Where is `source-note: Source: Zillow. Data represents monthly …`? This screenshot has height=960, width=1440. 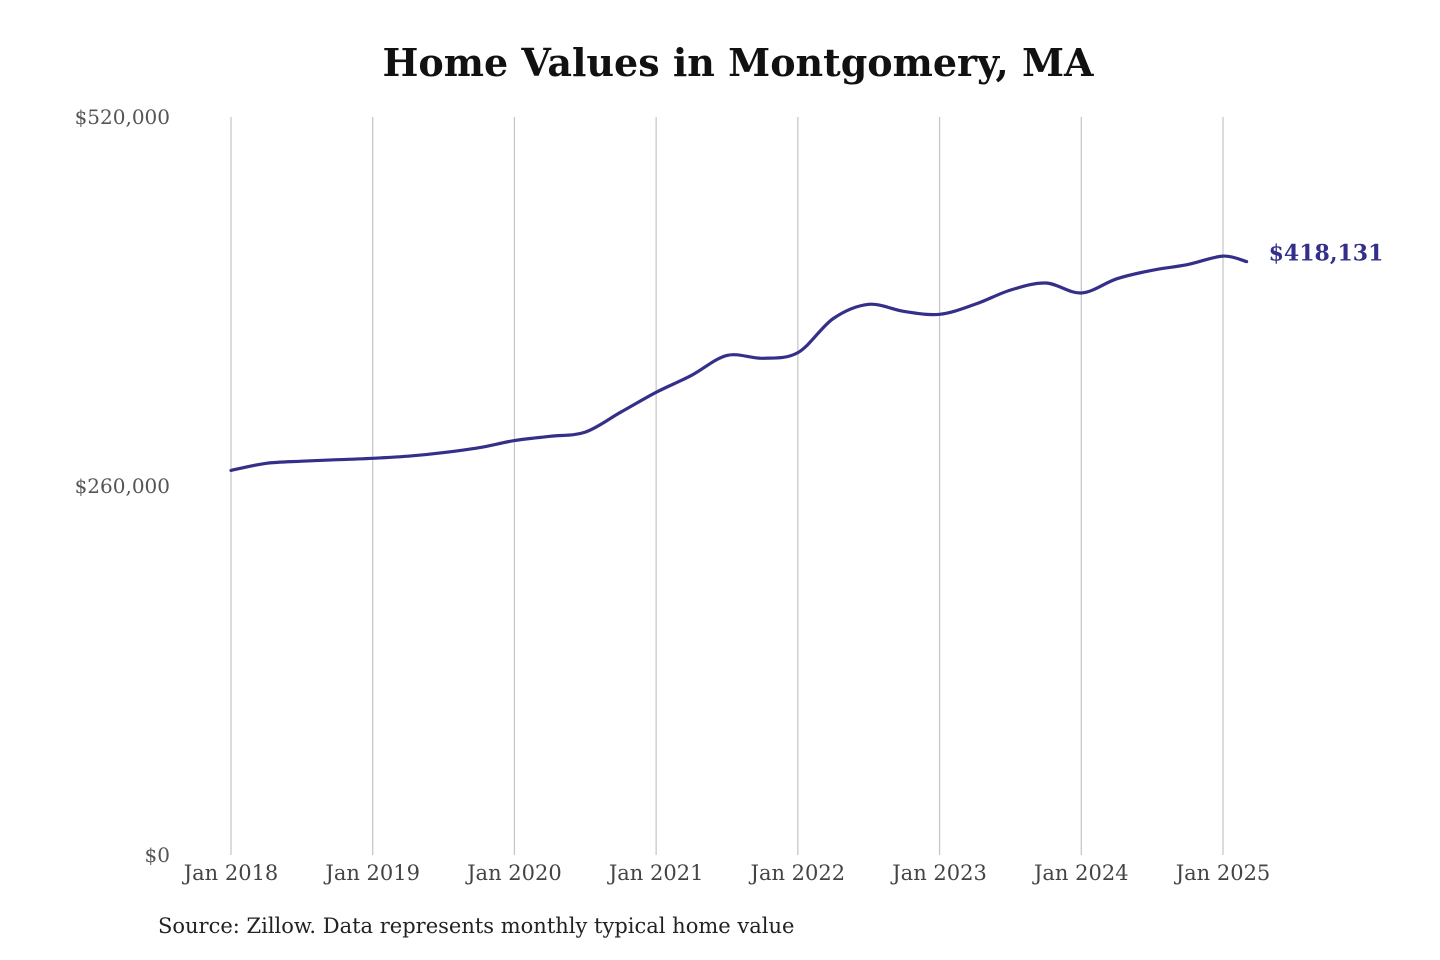 source-note: Source: Zillow. Data represents monthly … is located at coordinates (476, 926).